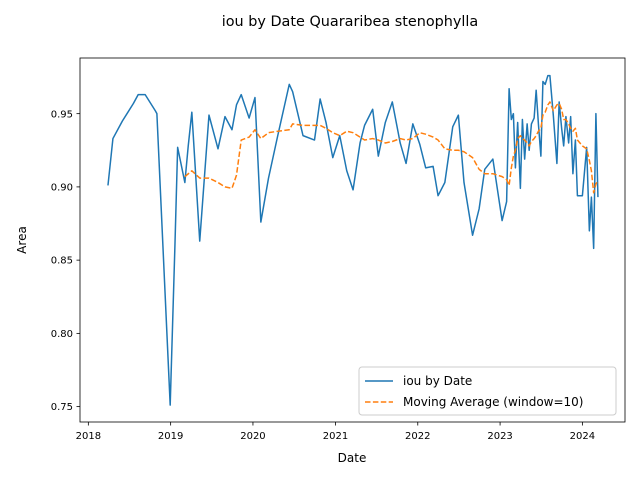 Image resolution: width=640 pixels, height=480 pixels. What do you see at coordinates (493, 402) in the screenshot?
I see `legend-label-2: Moving Average (window=10)` at bounding box center [493, 402].